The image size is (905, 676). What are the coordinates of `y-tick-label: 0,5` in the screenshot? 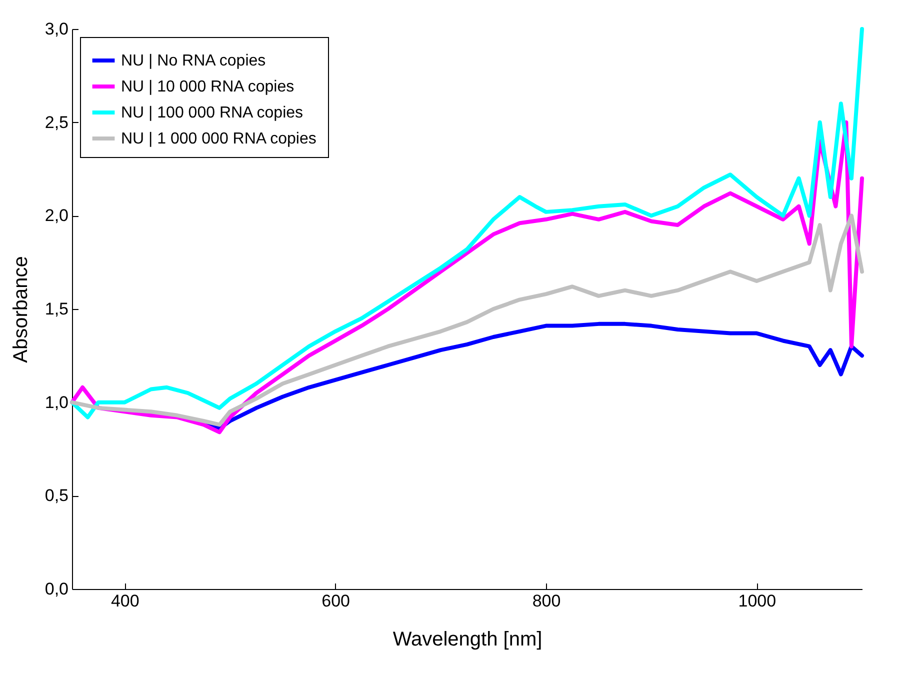 It's located at (56, 496).